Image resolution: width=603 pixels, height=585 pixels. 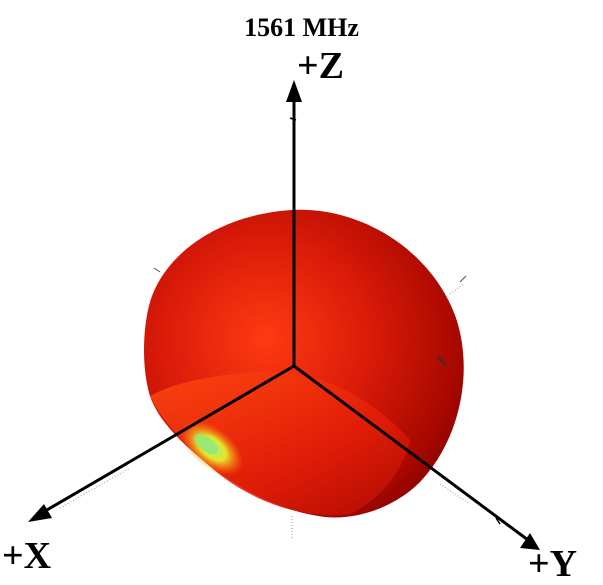 I want to click on y-axis-arrowhead, so click(x=530, y=541).